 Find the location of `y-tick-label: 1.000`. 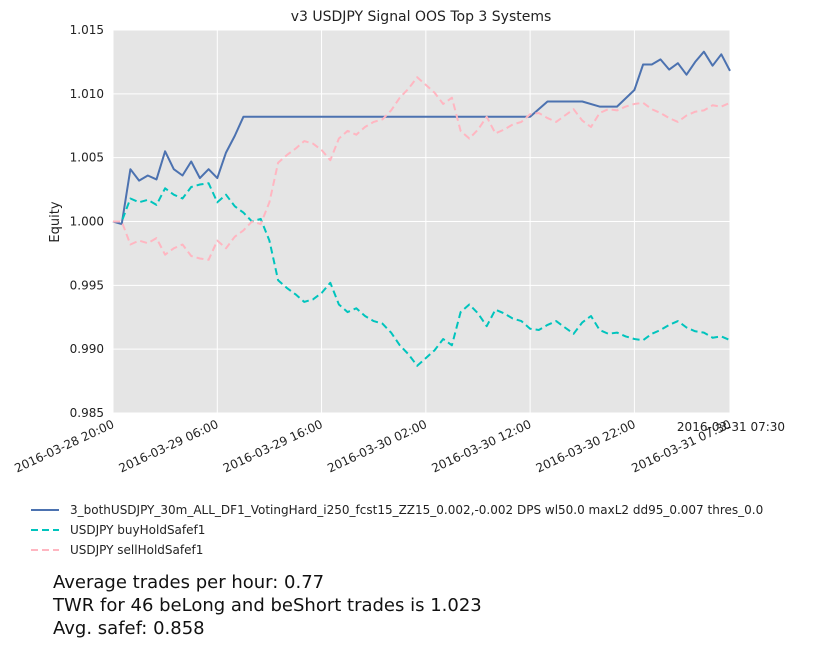

y-tick-label: 1.000 is located at coordinates (87, 222).